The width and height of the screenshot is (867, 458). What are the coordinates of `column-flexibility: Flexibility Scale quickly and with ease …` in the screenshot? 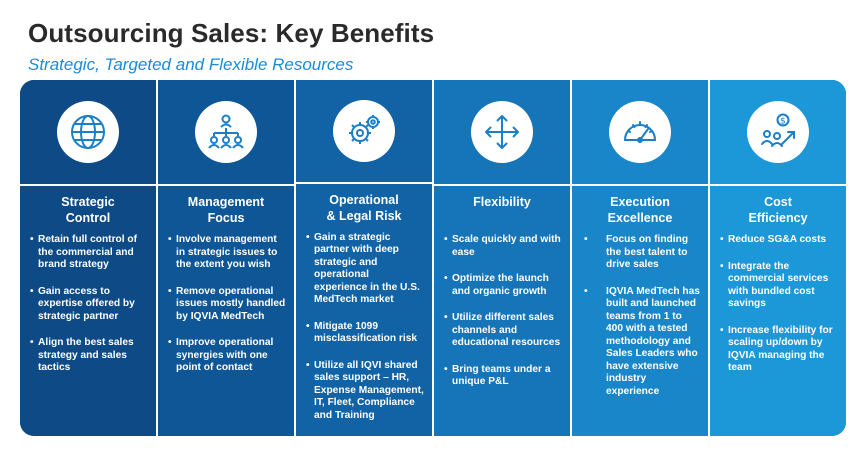 It's located at (503, 258).